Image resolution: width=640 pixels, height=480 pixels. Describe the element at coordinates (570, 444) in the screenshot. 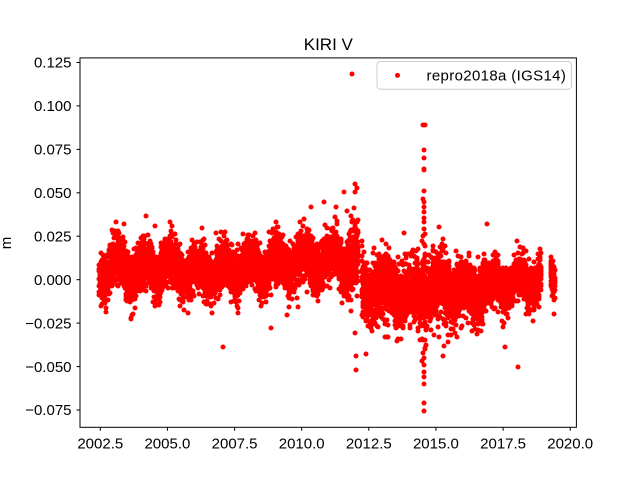

I see `svg-text: 2020.0` at that location.